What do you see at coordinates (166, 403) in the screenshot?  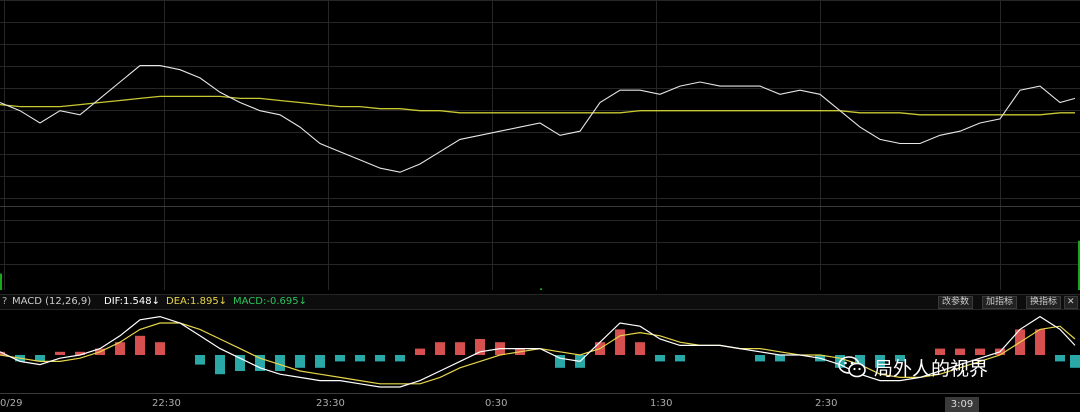 I see `x-tick-label: 22:30` at bounding box center [166, 403].